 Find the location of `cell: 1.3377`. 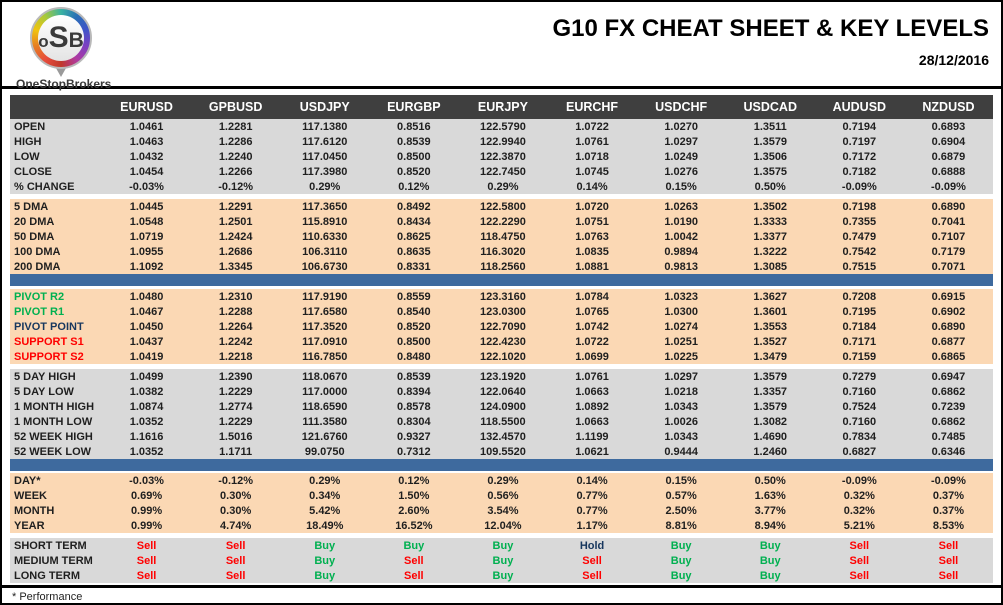

cell: 1.3377 is located at coordinates (770, 236).